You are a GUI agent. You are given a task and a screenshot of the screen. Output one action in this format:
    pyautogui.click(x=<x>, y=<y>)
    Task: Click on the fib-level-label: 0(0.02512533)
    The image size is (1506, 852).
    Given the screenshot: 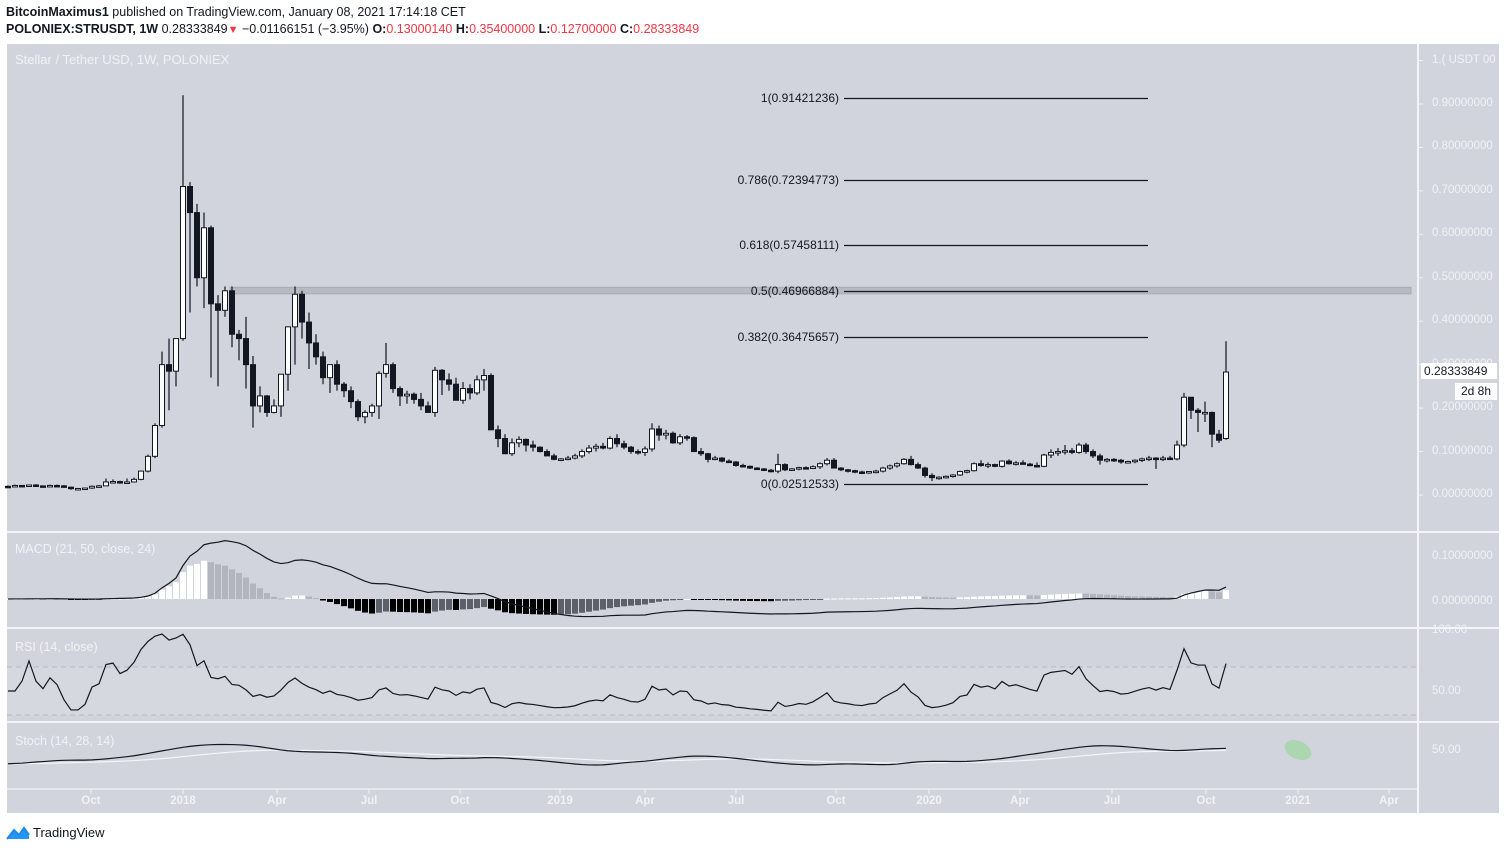 What is the action you would take?
    pyautogui.click(x=799, y=483)
    